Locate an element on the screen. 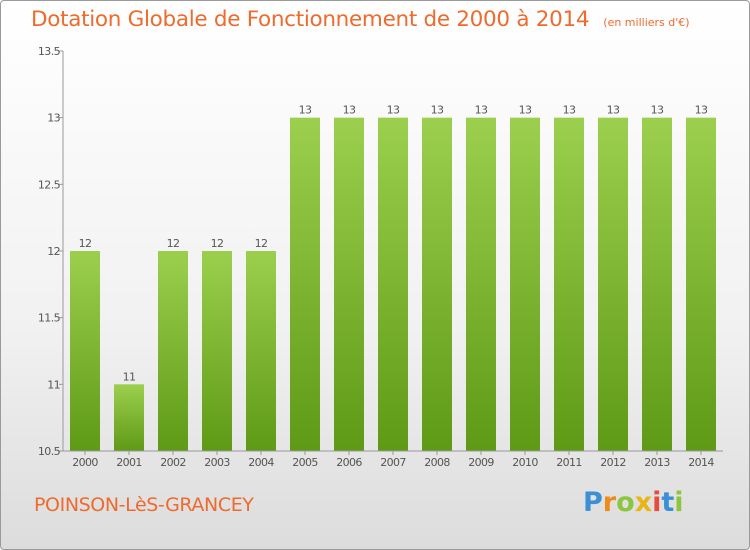 The width and height of the screenshot is (750, 550). x-tick-label: 2003 is located at coordinates (217, 462).